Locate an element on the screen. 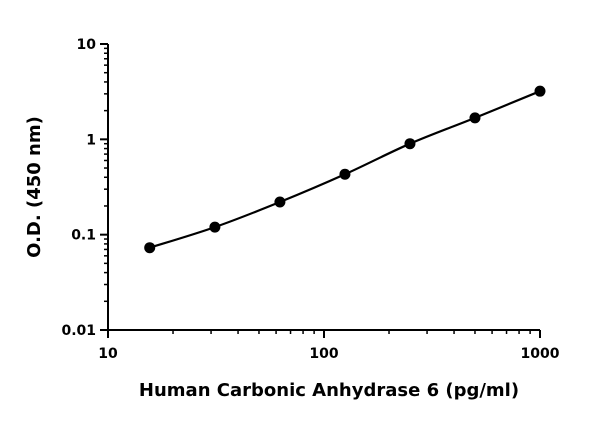  x-tick-label: 1000 is located at coordinates (540, 354).